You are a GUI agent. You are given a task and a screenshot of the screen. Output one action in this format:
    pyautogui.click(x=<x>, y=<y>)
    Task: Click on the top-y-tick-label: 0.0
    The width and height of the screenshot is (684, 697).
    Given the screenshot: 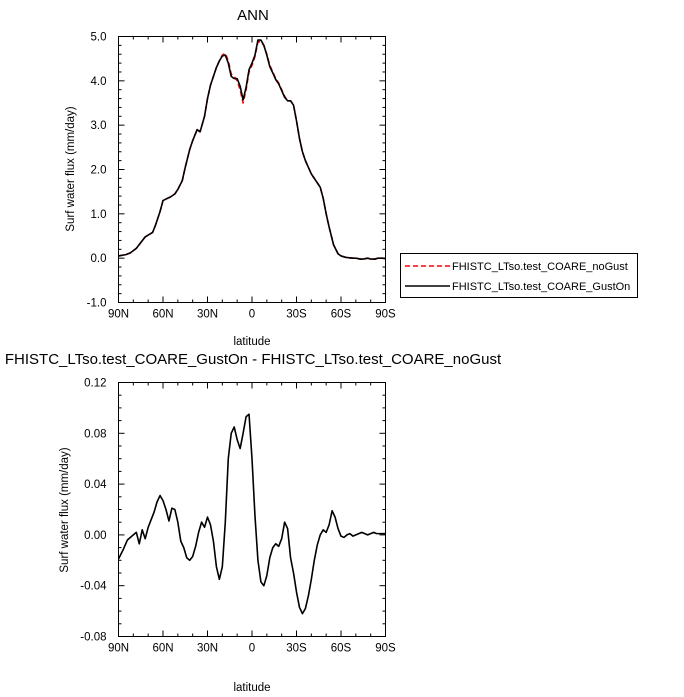 What is the action you would take?
    pyautogui.click(x=99, y=259)
    